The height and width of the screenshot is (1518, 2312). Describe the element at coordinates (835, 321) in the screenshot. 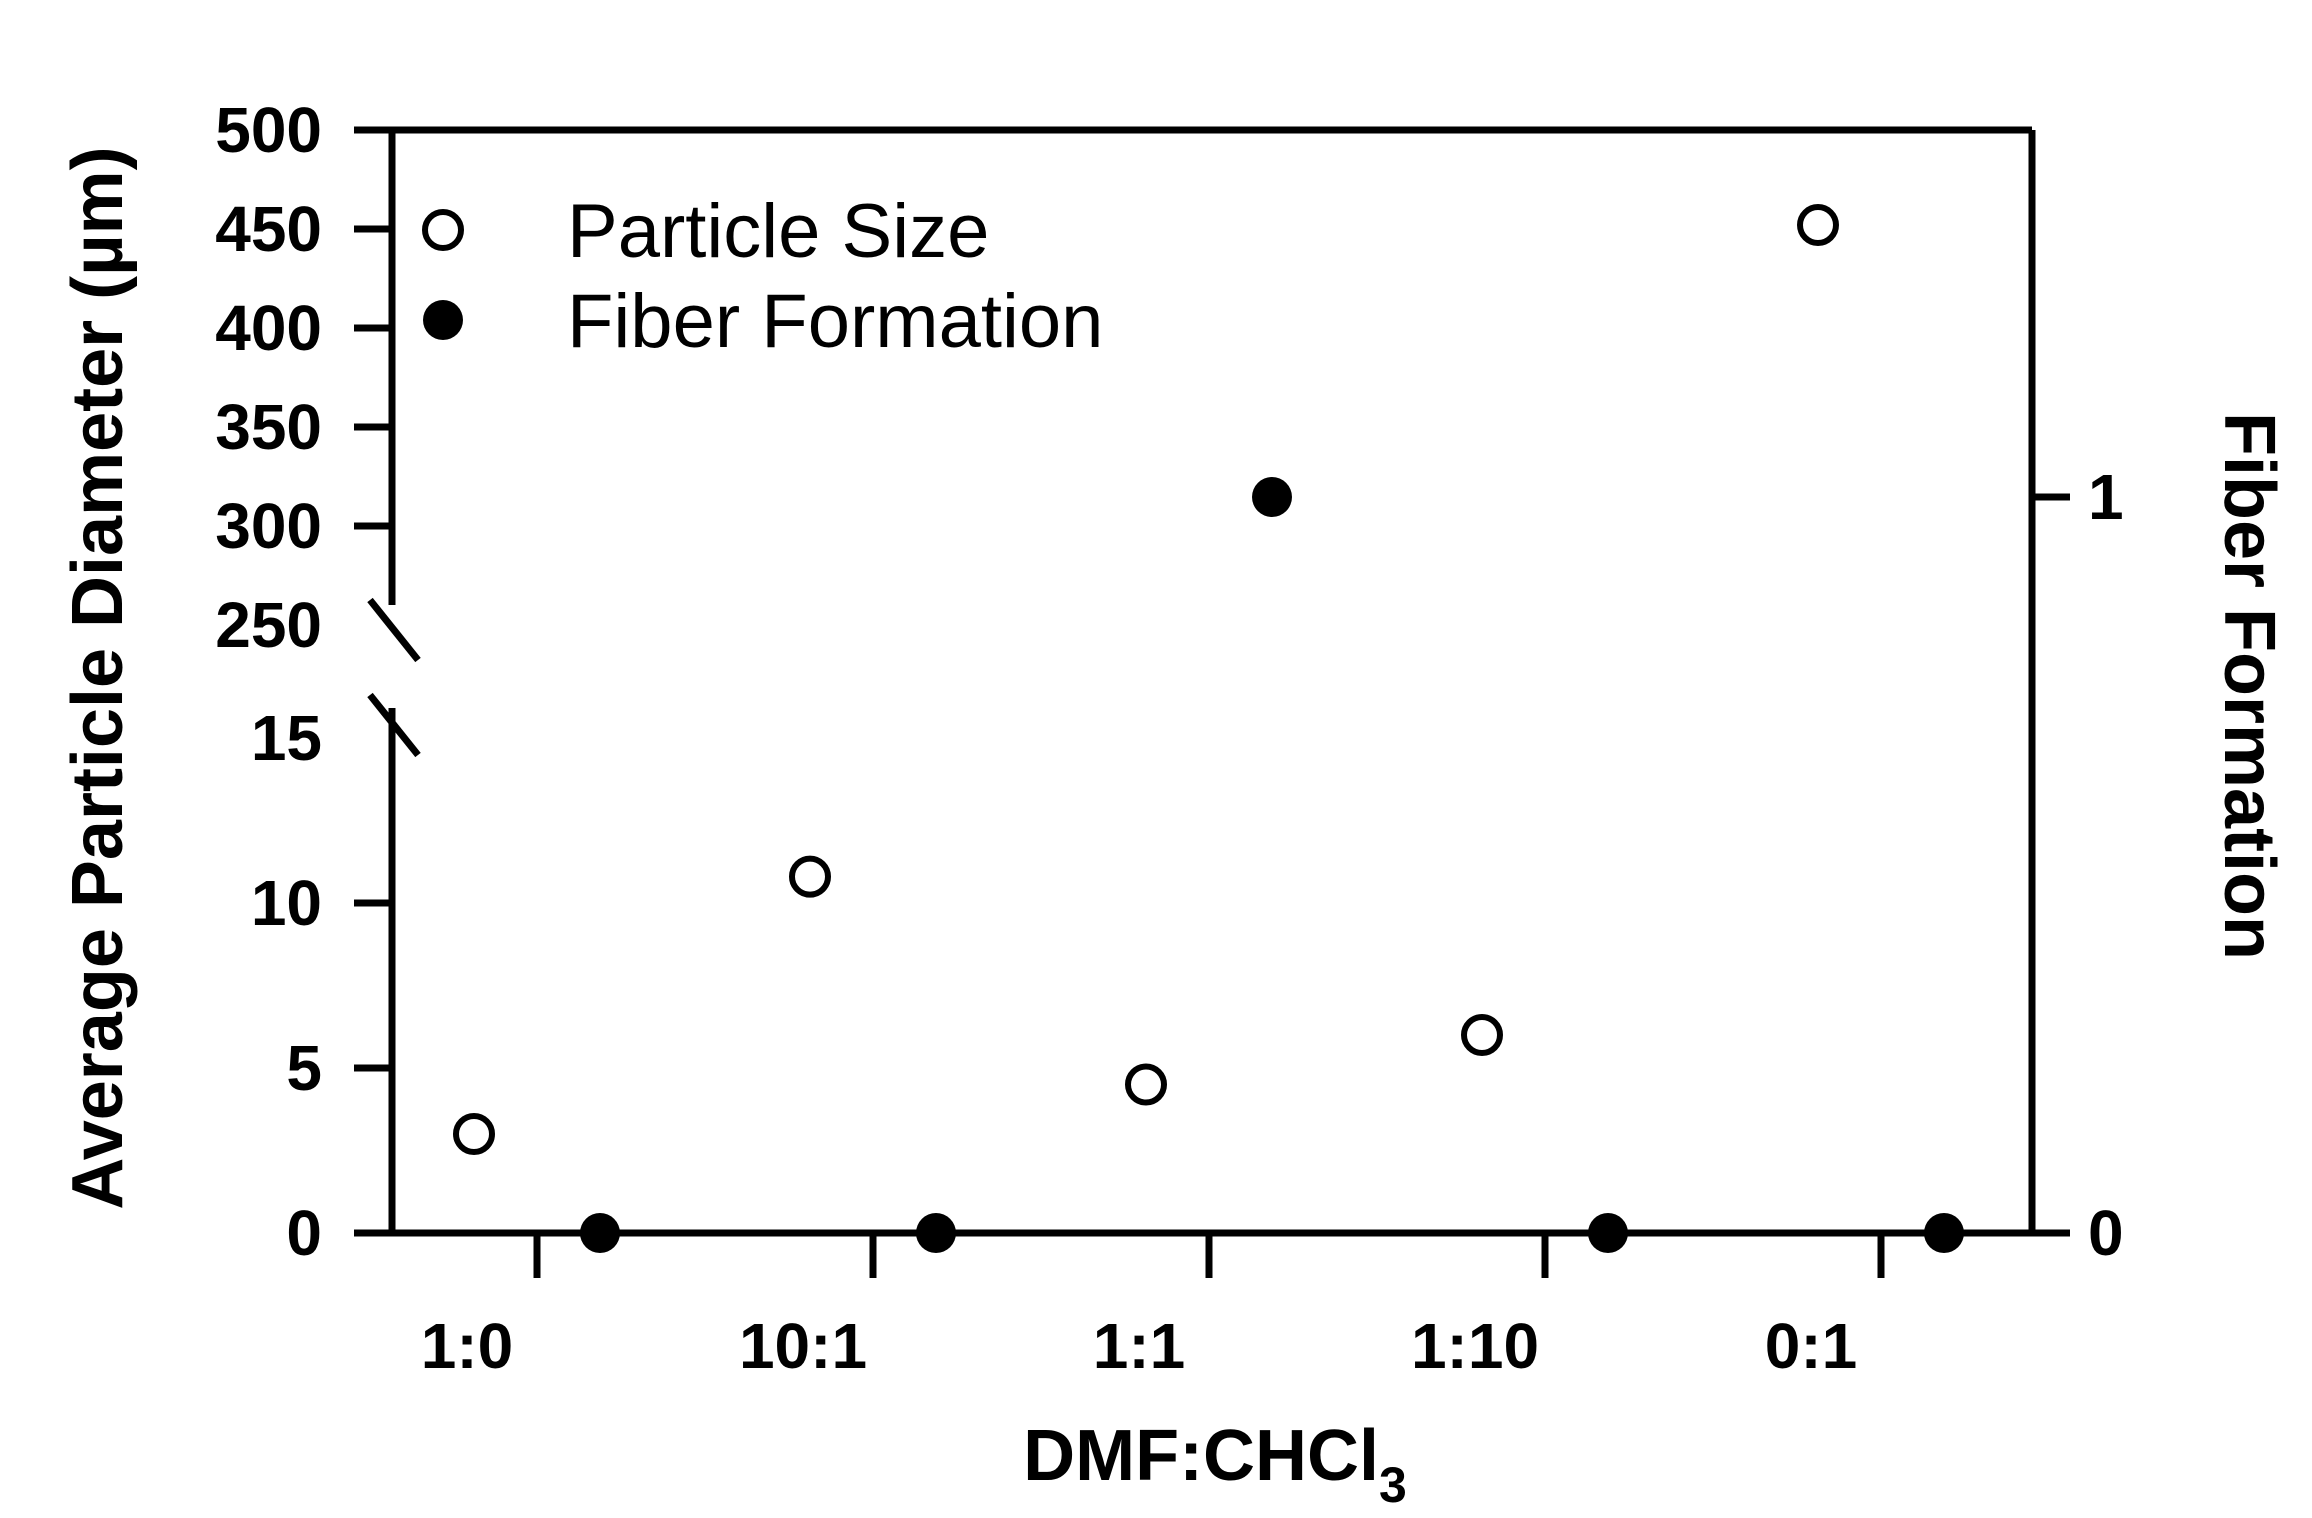

I see `legend-label: Fiber Formation` at that location.